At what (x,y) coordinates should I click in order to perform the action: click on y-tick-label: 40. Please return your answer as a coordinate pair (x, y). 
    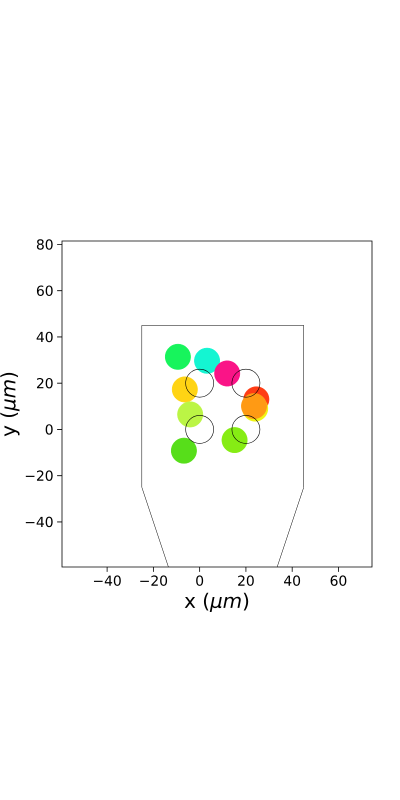
    Looking at the image, I should click on (44, 337).